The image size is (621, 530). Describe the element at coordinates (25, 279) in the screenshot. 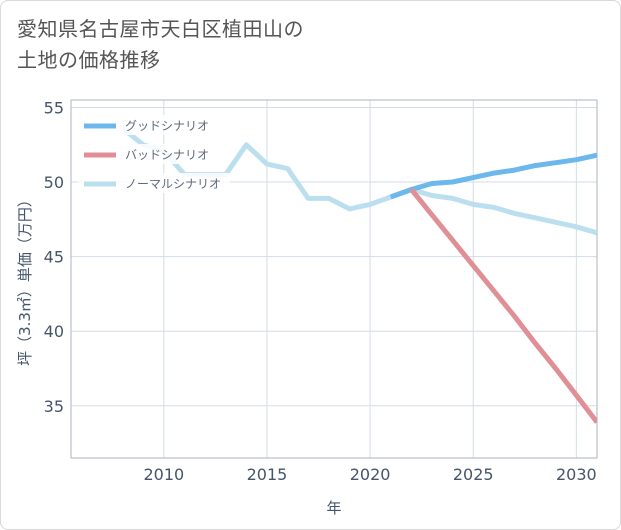

I see `y-axis-label: 坪（3.3㎡）単価（万円）` at that location.